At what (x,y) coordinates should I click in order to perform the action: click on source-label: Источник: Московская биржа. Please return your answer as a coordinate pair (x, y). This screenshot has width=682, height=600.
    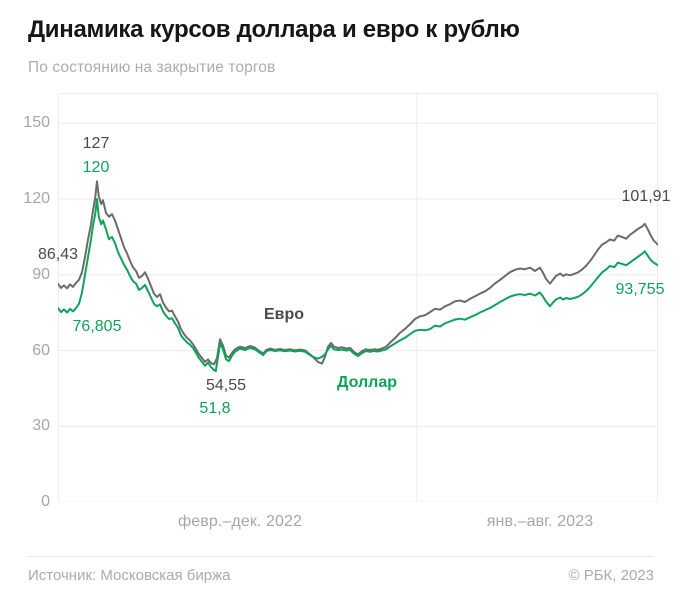
    Looking at the image, I should click on (129, 575).